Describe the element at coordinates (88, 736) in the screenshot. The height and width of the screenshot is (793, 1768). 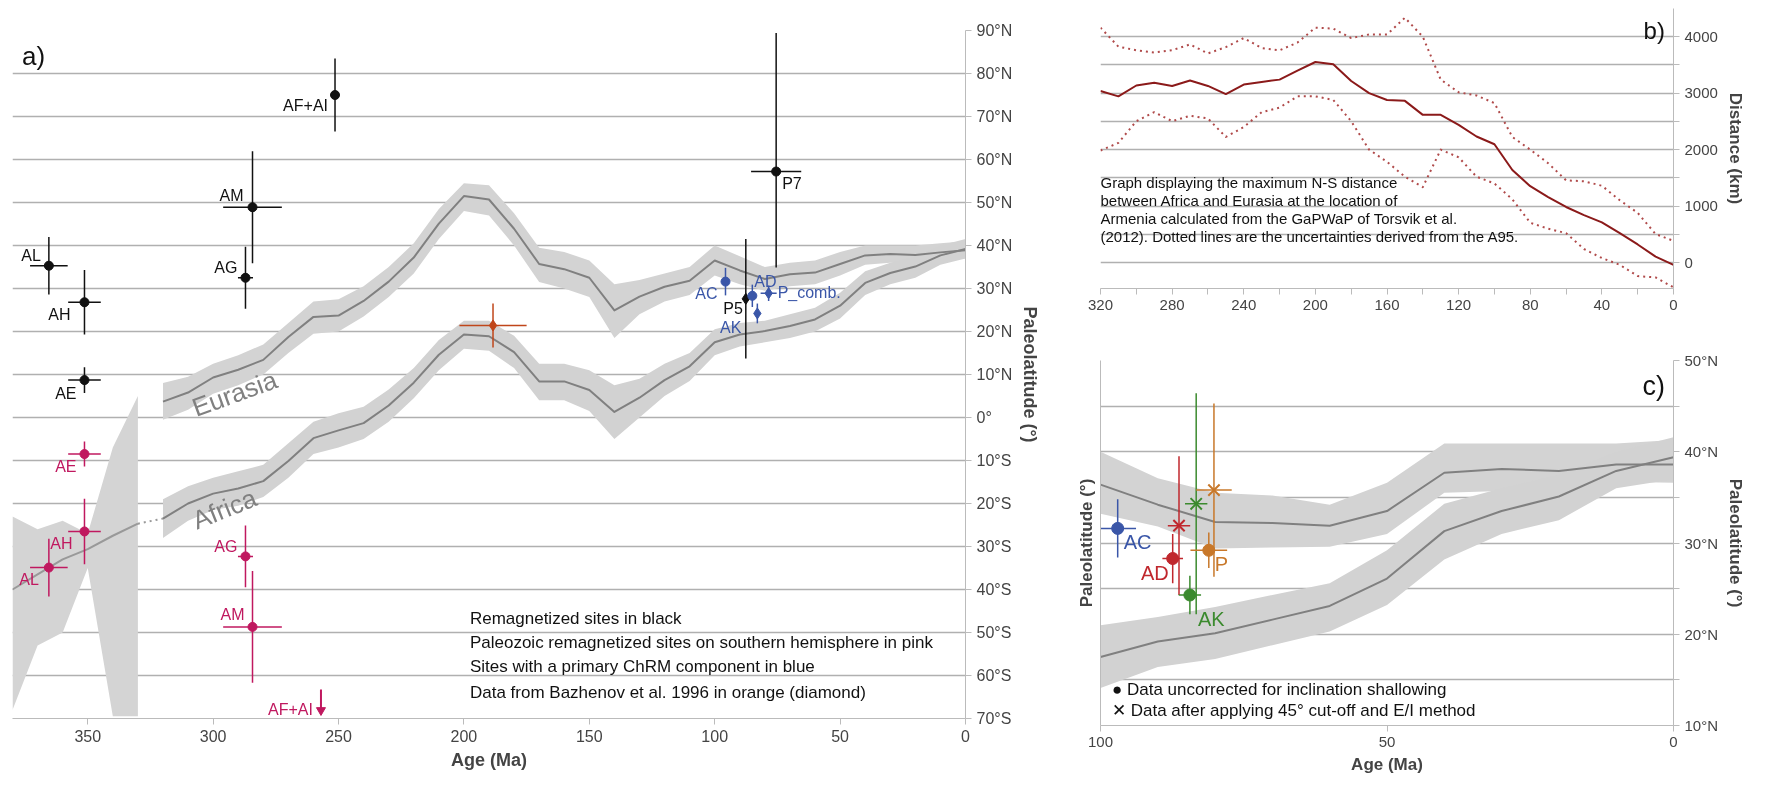
I see `x-tick-label: 350` at that location.